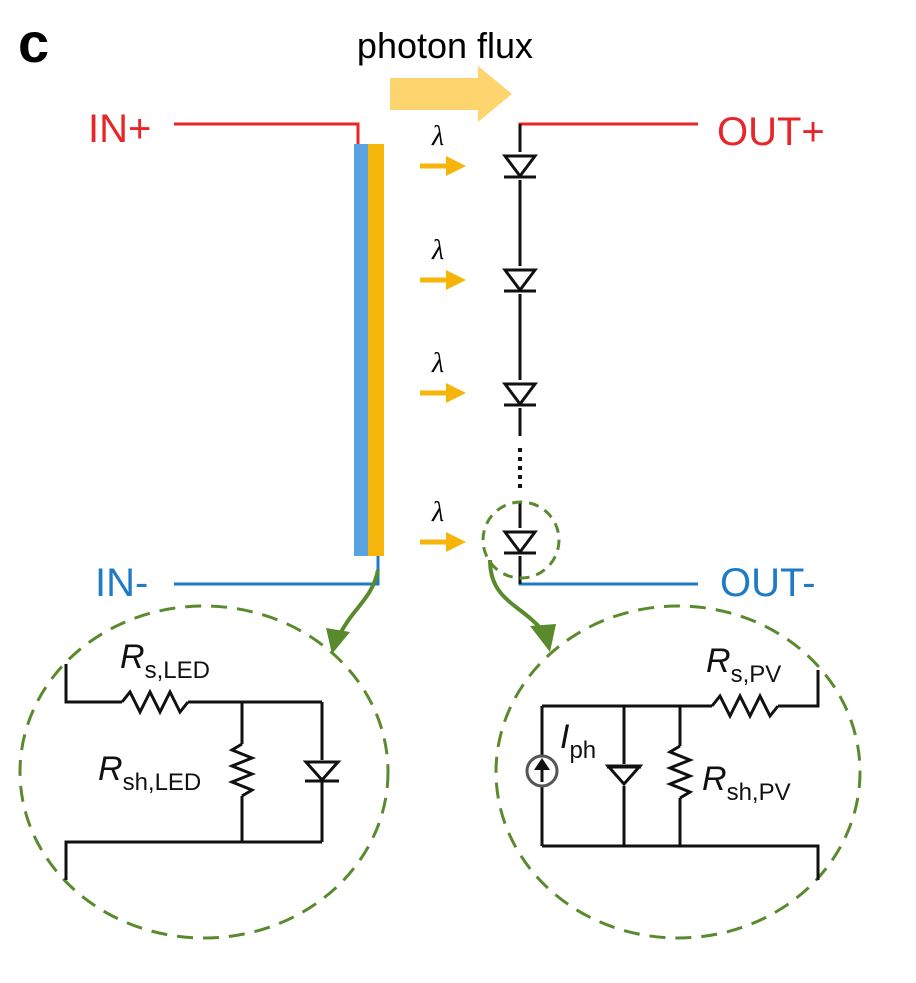 Image resolution: width=916 pixels, height=983 pixels. What do you see at coordinates (516, 595) in the screenshot?
I see `pv-callout-arrow` at bounding box center [516, 595].